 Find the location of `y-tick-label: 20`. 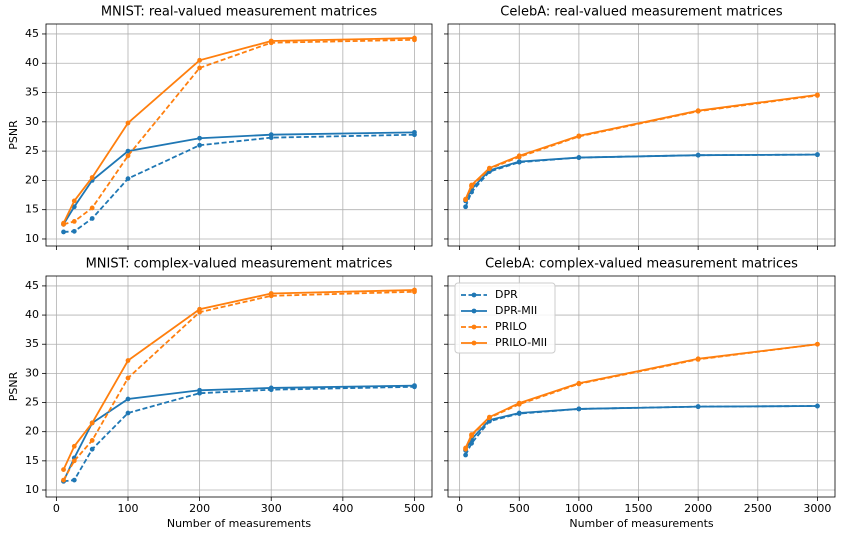

y-tick-label: 20 is located at coordinates (32, 179).